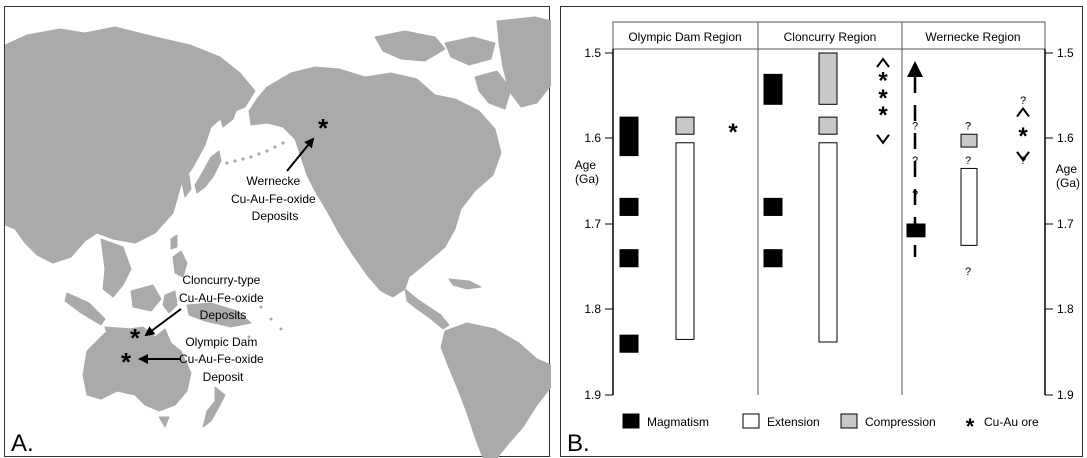  What do you see at coordinates (130, 145) in the screenshot?
I see `landmass-asia` at bounding box center [130, 145].